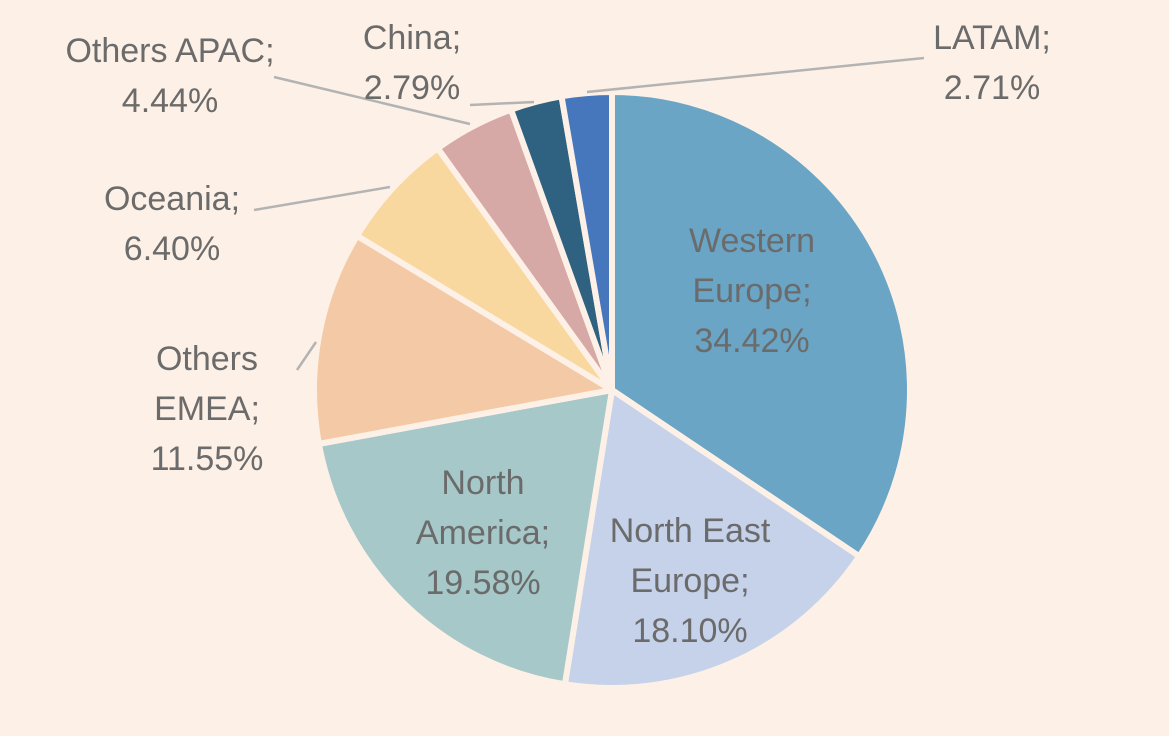  What do you see at coordinates (412, 38) in the screenshot?
I see `data-label-line: China;` at bounding box center [412, 38].